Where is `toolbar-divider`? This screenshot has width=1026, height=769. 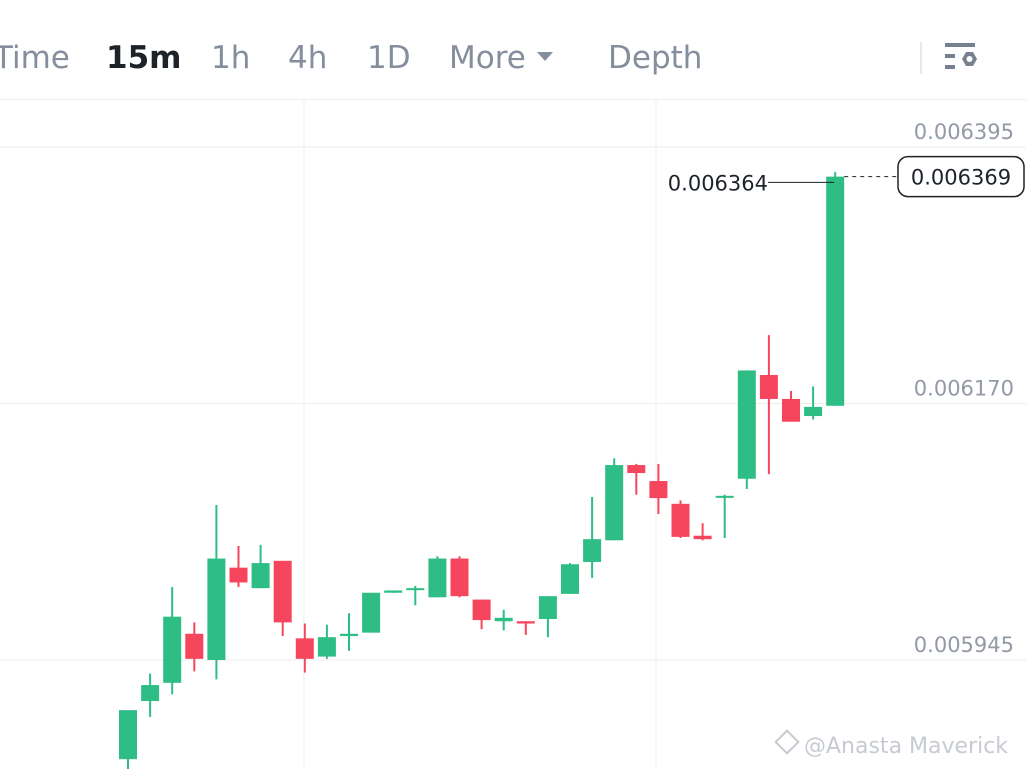
toolbar-divider is located at coordinates (921, 58).